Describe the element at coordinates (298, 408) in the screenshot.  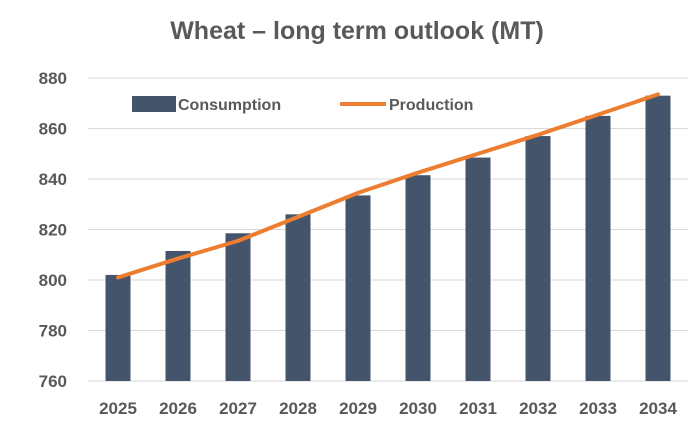
I see `x-tick-label: 2028` at that location.